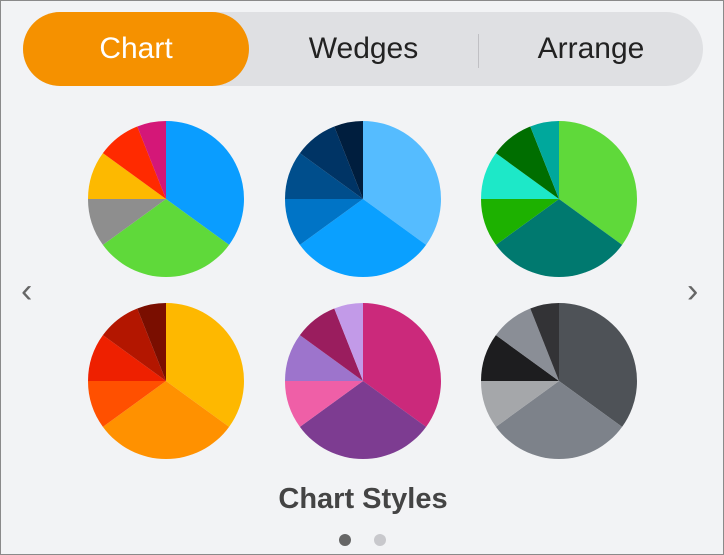  I want to click on tab-divider, so click(478, 51).